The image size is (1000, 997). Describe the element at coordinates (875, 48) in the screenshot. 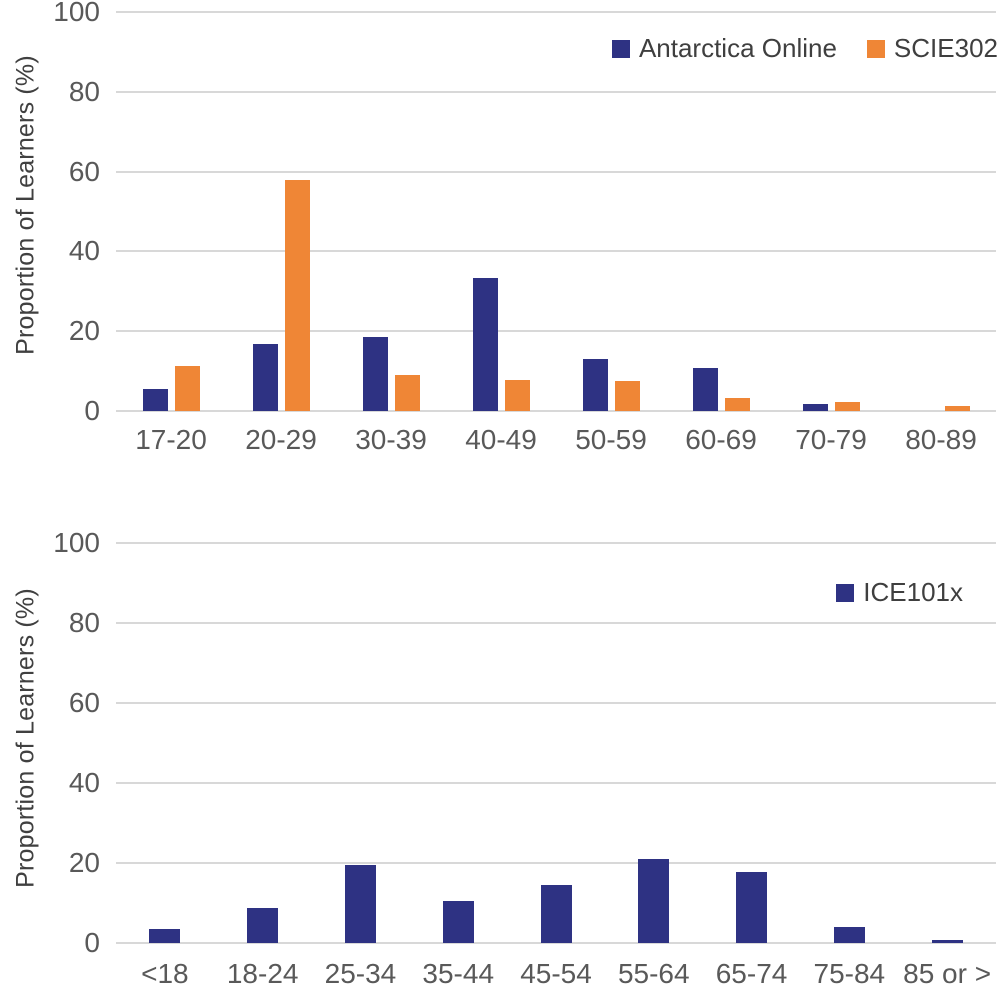

I see `legend-swatch-scie302` at that location.